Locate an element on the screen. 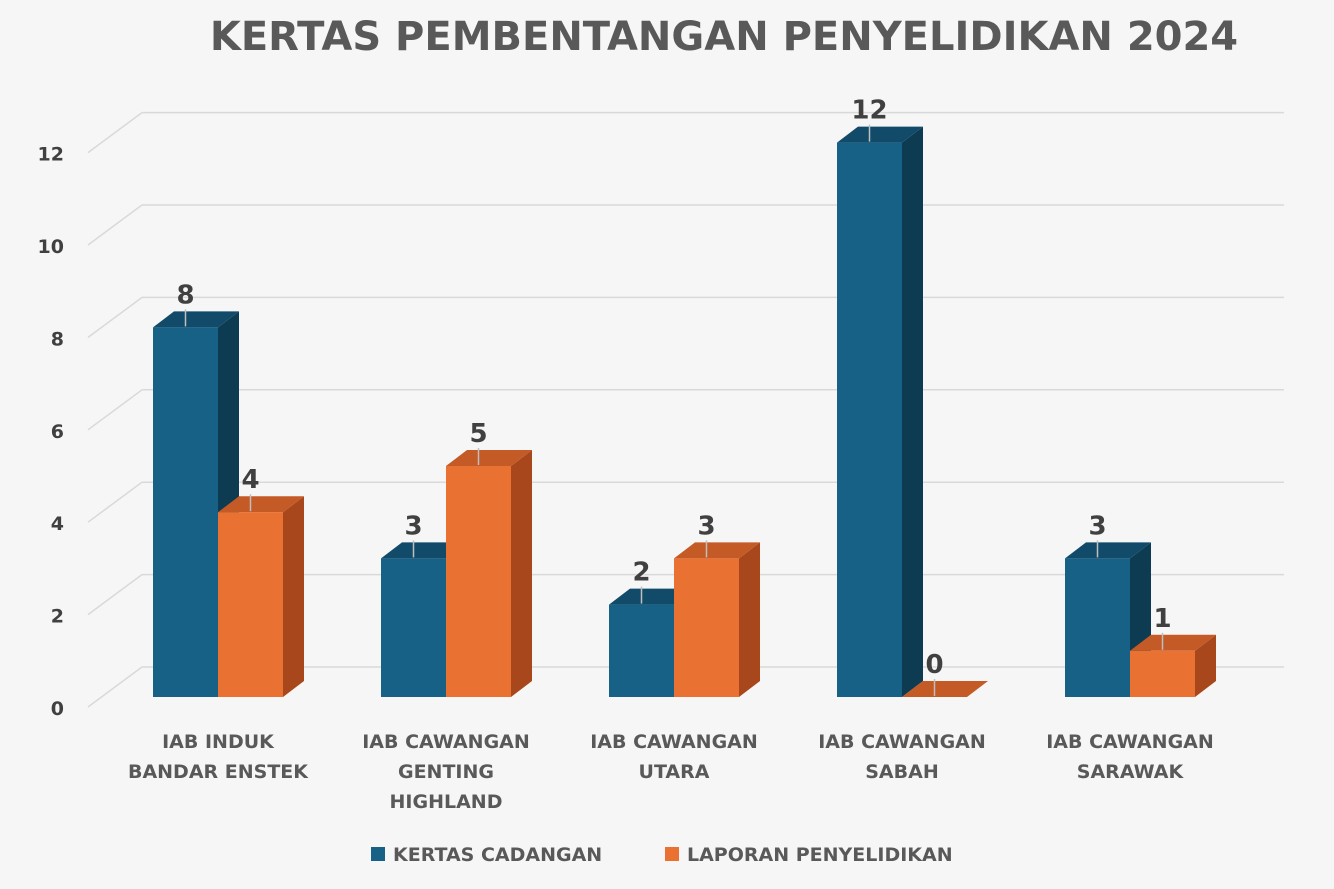 Image resolution: width=1334 pixels, height=889 pixels. y-tick-label: 4 is located at coordinates (57, 524).